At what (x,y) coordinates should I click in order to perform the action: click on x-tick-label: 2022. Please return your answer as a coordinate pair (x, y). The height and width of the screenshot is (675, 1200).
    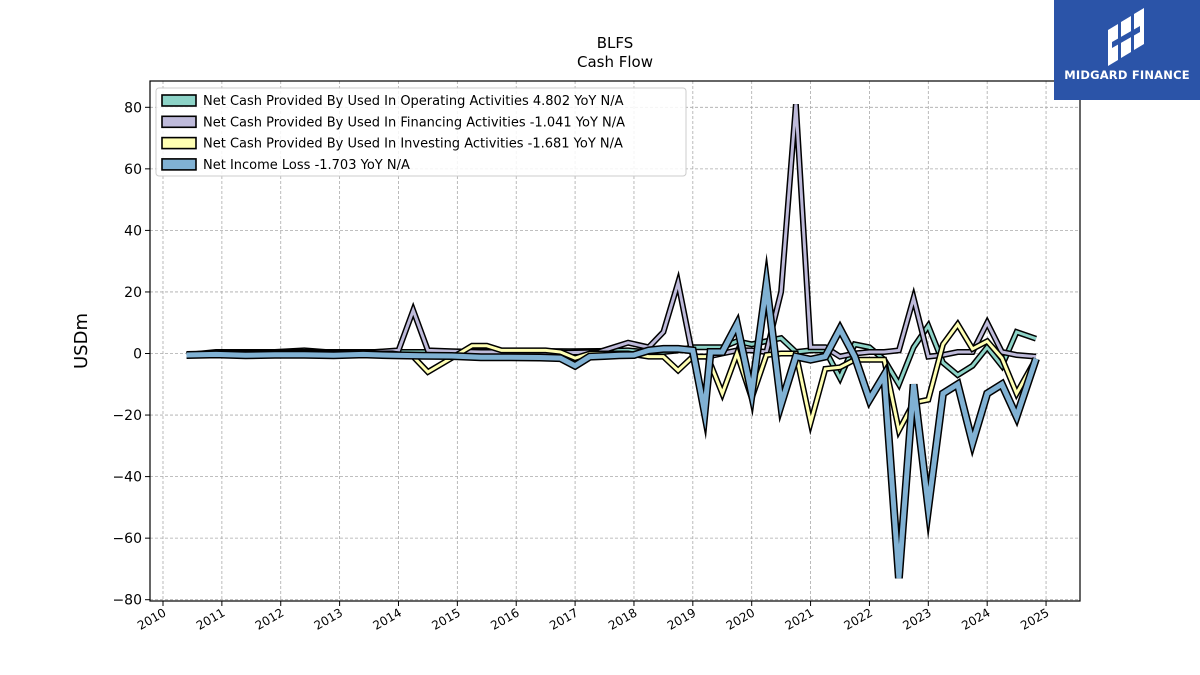
    Looking at the image, I should click on (857, 618).